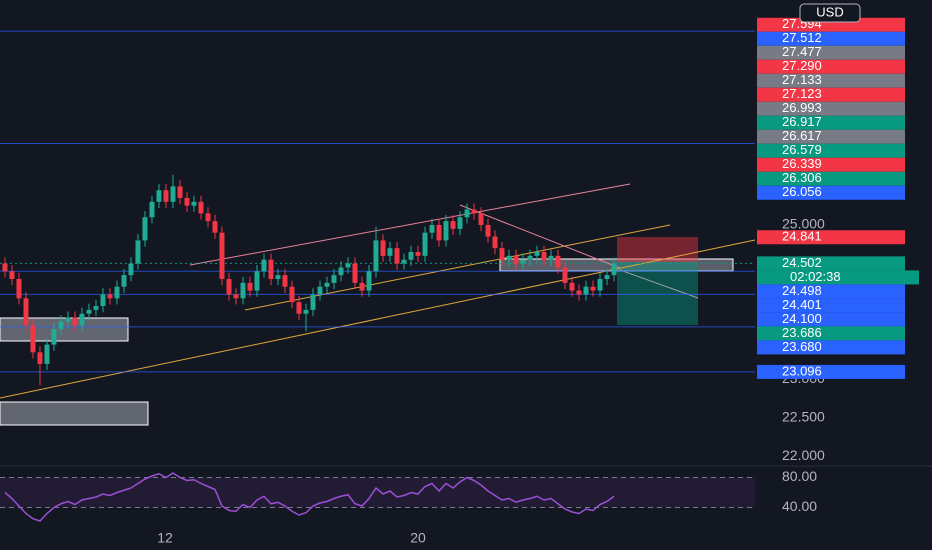 This screenshot has height=550, width=932. Describe the element at coordinates (802, 93) in the screenshot. I see `price-tag-label: 27.123` at that location.